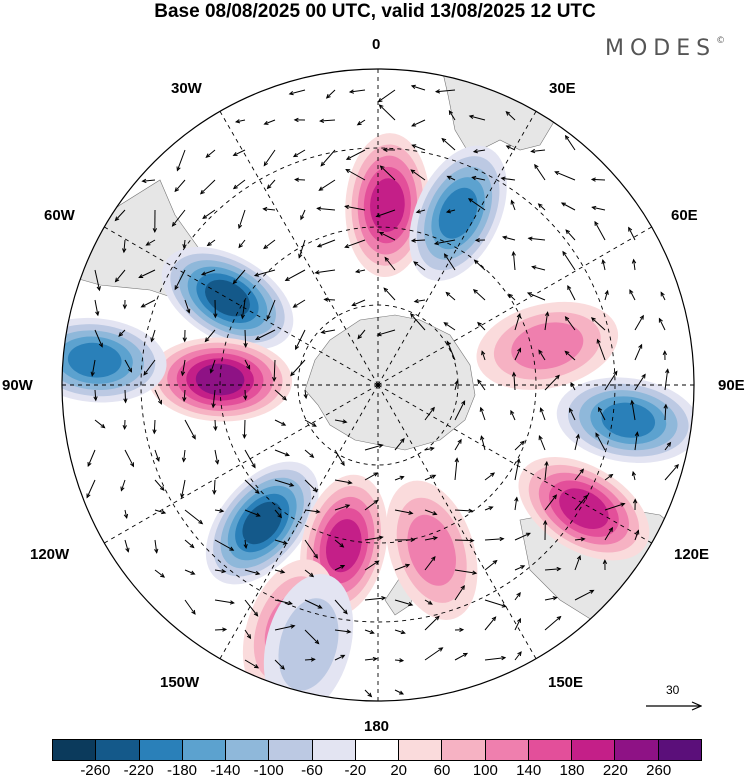 The width and height of the screenshot is (750, 783). Describe the element at coordinates (673, 690) in the screenshot. I see `reference-vector-label: 30` at that location.